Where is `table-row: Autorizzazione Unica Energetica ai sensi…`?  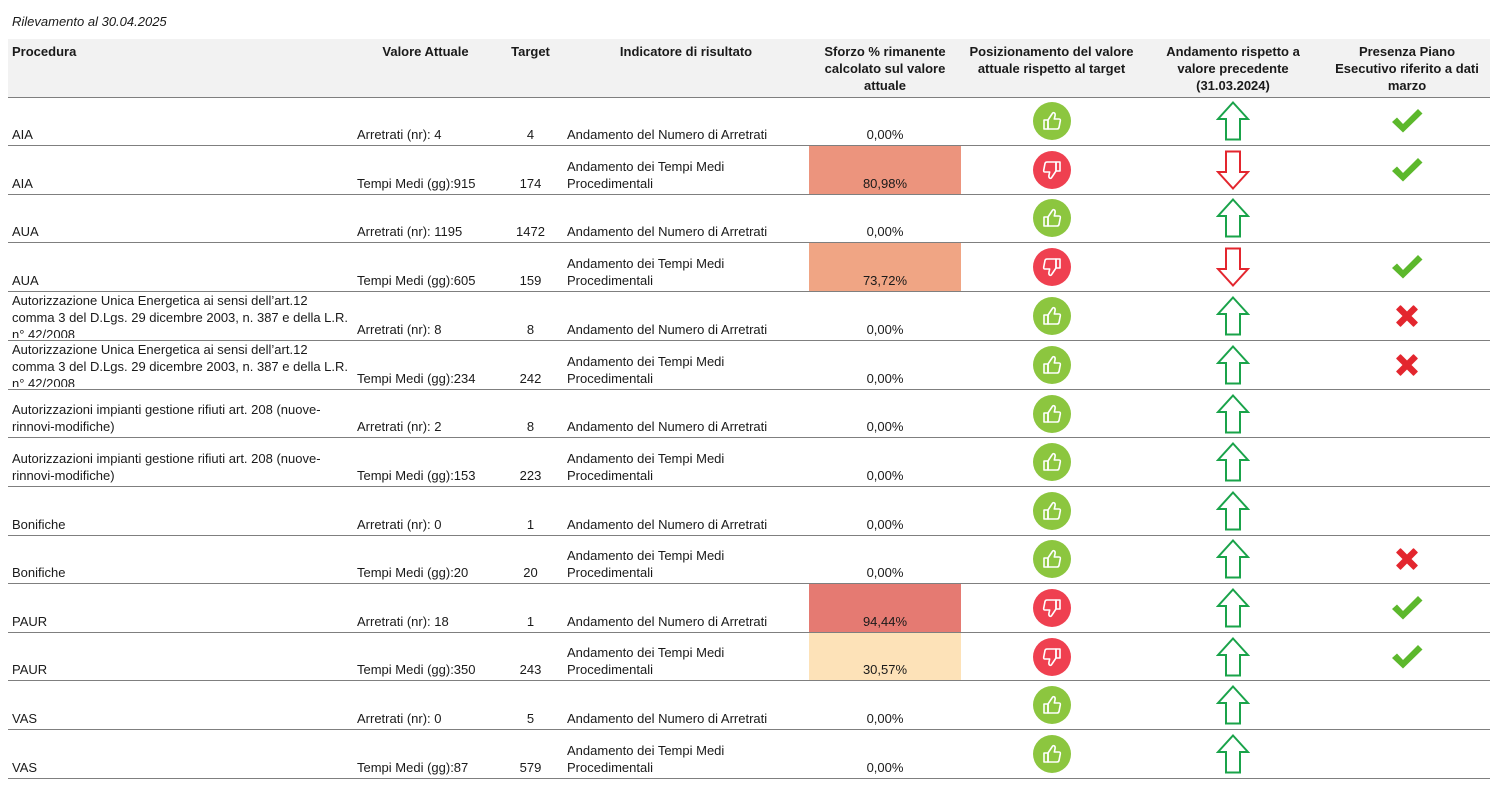
table-row: Autorizzazione Unica Energetica ai sensi… is located at coordinates (749, 365).